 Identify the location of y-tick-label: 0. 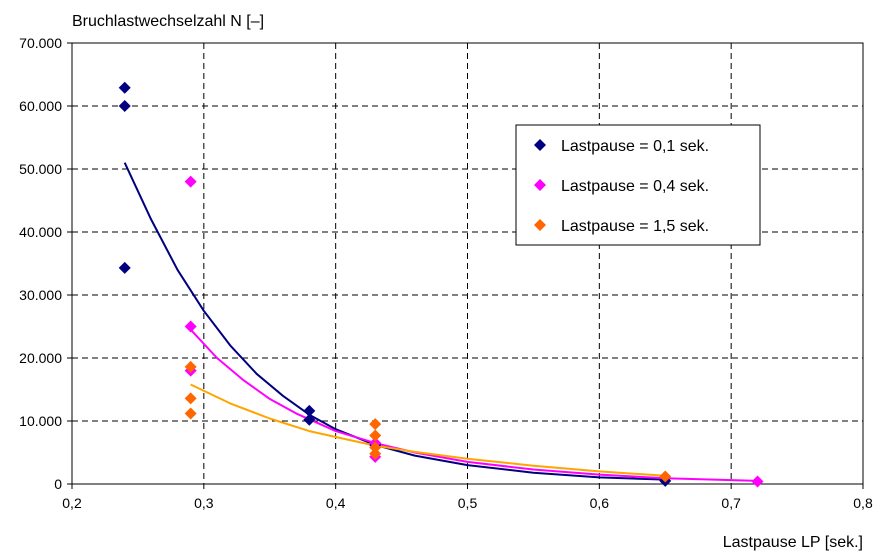
(58, 484).